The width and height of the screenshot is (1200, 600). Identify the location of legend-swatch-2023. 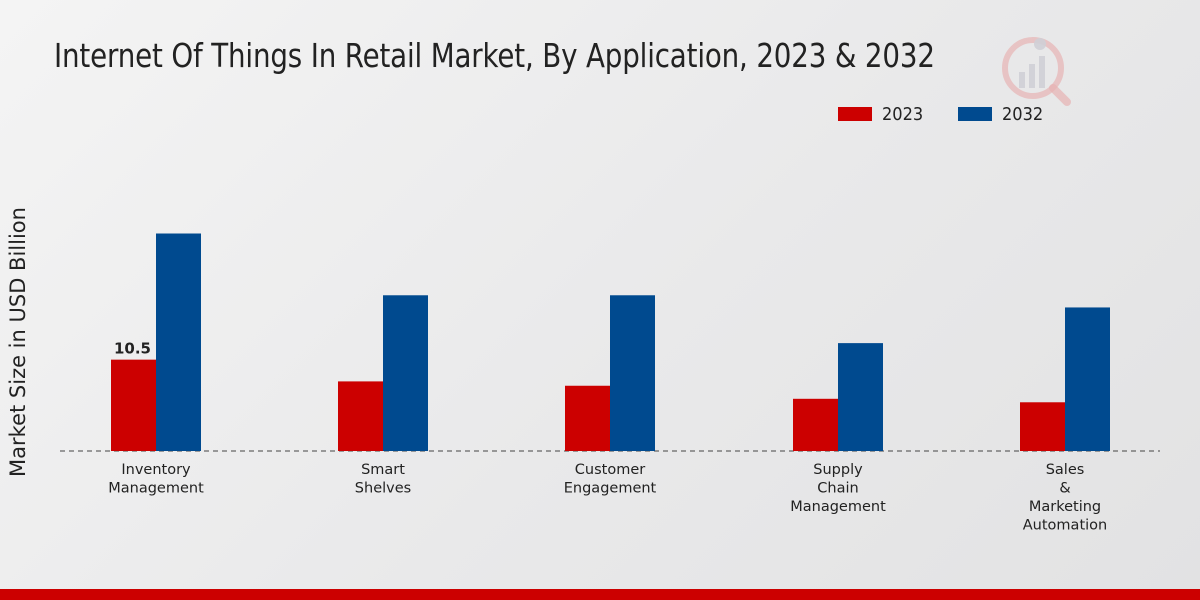
(855, 114).